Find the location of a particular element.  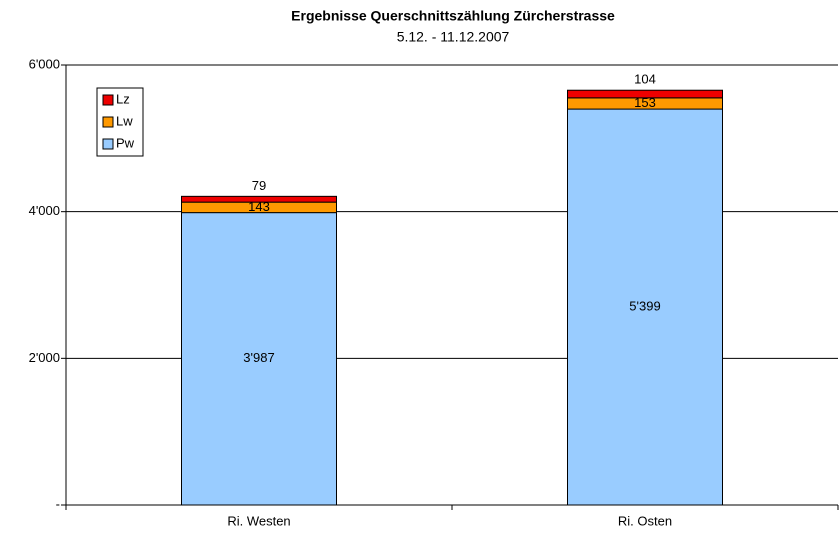

y-tick-label: 2'000 is located at coordinates (44, 357).